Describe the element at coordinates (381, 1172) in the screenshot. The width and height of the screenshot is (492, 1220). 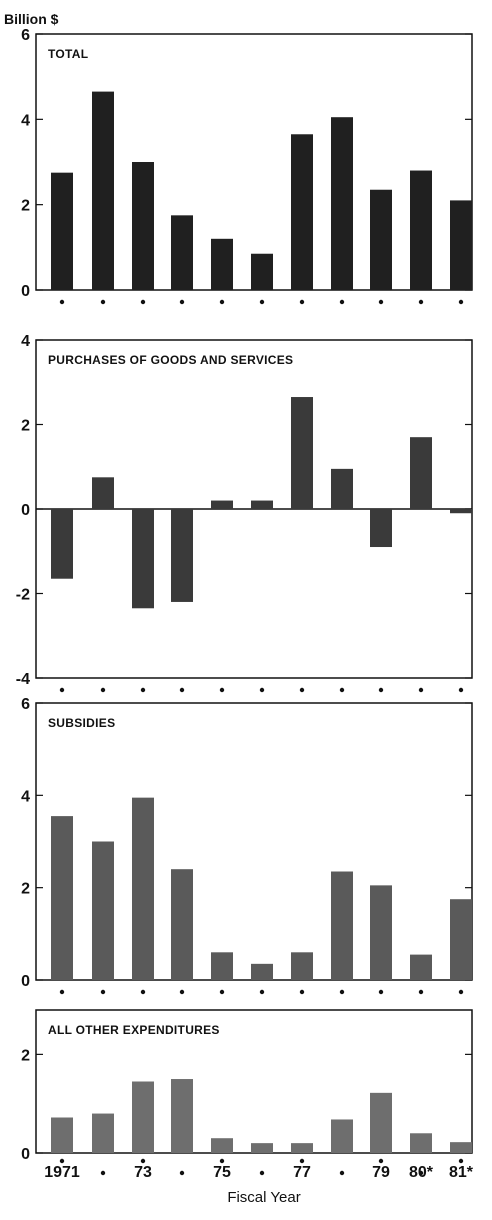
I see `x-tick-label: 79` at that location.